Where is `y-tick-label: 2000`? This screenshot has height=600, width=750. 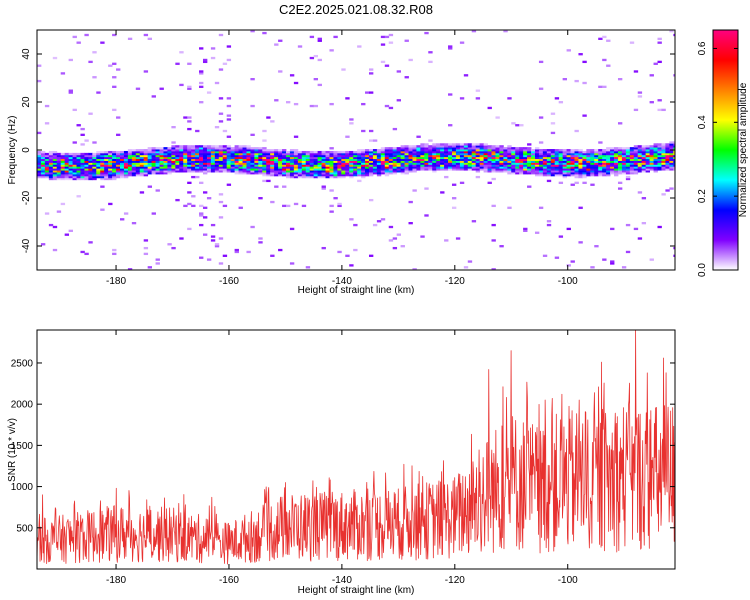
y-tick-label: 2000 is located at coordinates (22, 405).